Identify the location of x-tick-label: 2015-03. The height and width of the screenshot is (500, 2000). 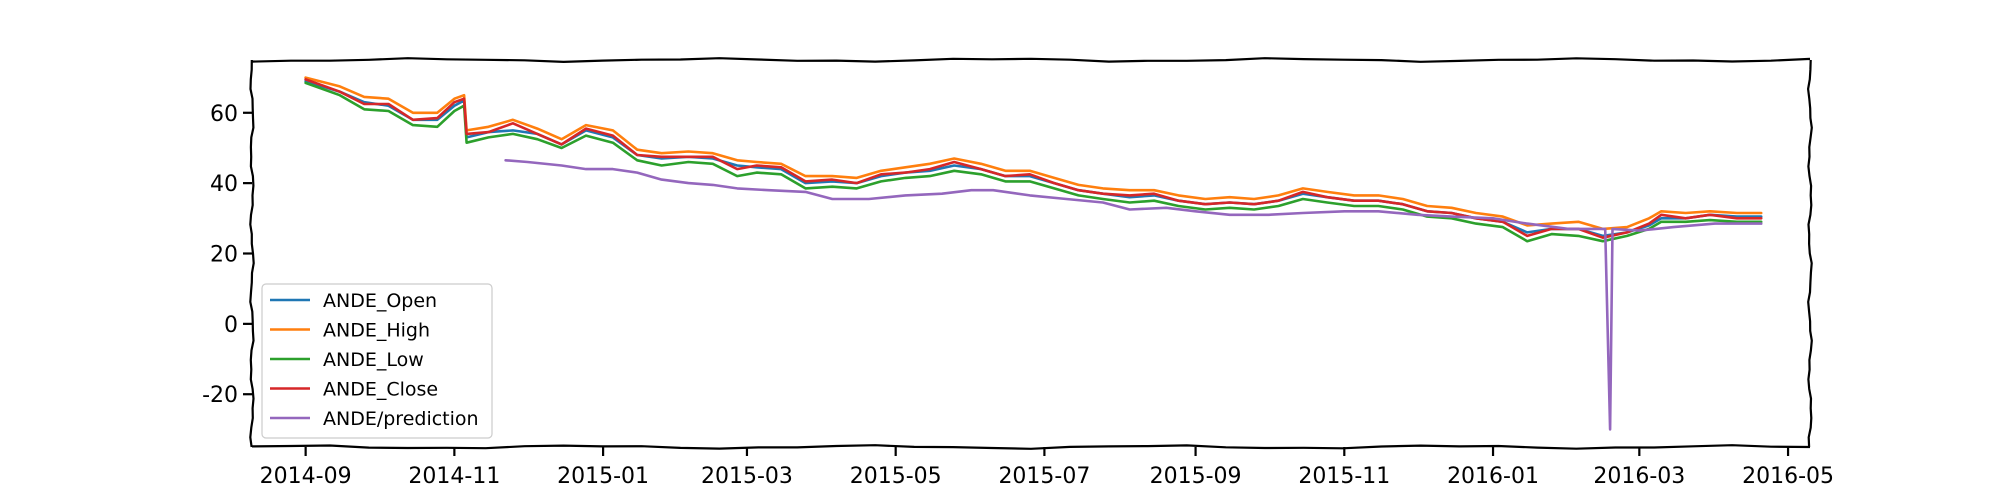
(747, 476).